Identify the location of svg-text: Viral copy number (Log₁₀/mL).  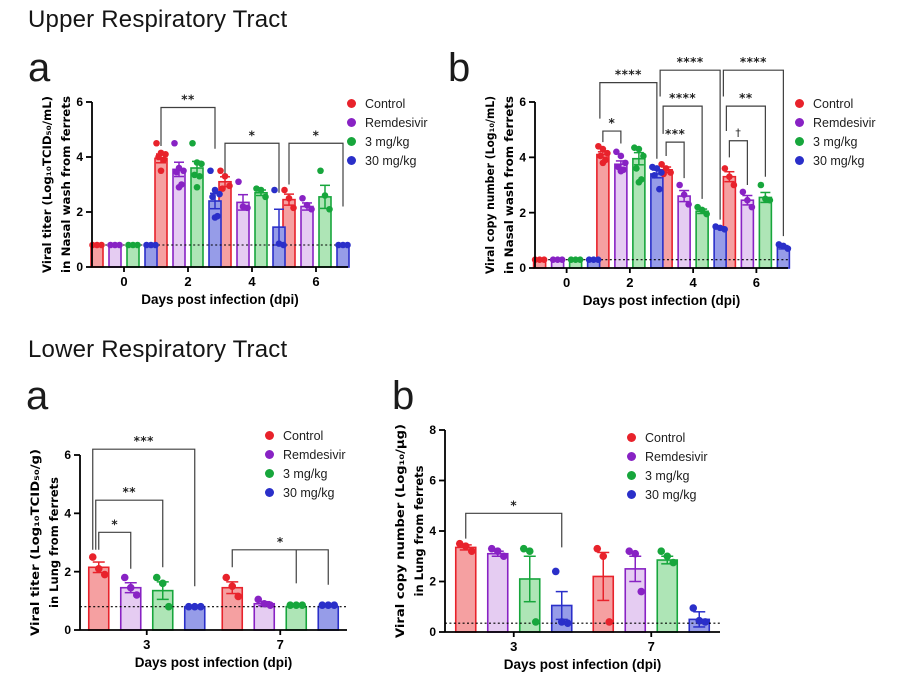
(490, 185).